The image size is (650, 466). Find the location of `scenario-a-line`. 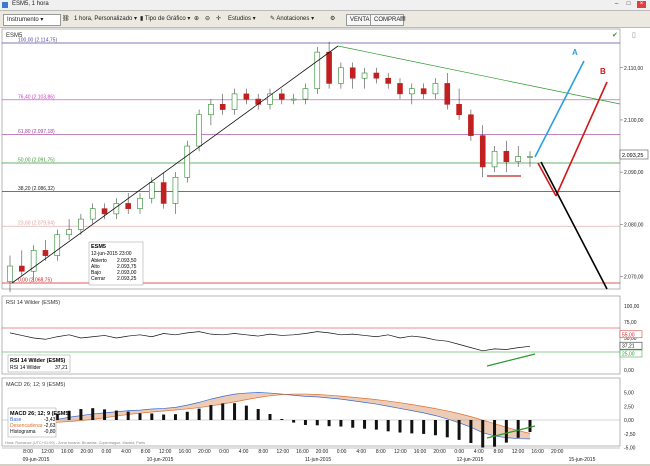

scenario-a-line is located at coordinates (559, 109).